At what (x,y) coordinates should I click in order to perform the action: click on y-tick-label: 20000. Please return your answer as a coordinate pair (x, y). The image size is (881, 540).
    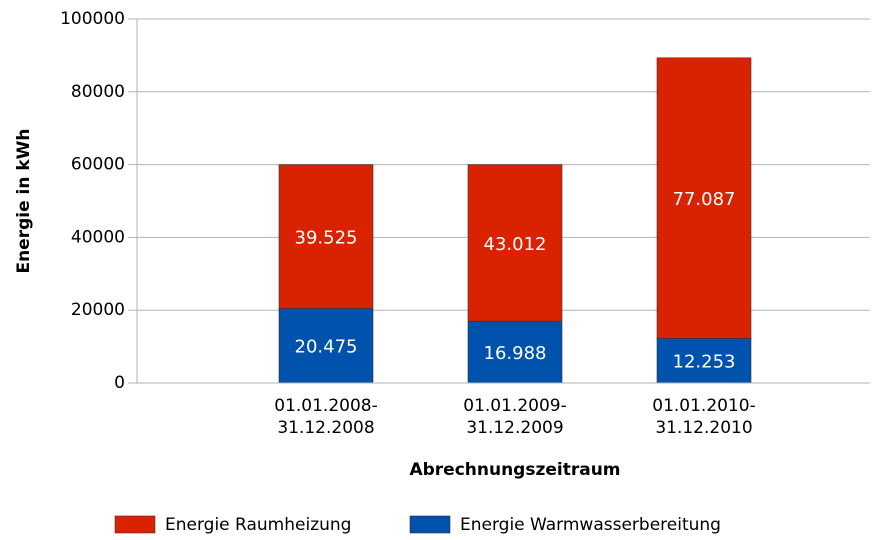
    Looking at the image, I should click on (98, 310).